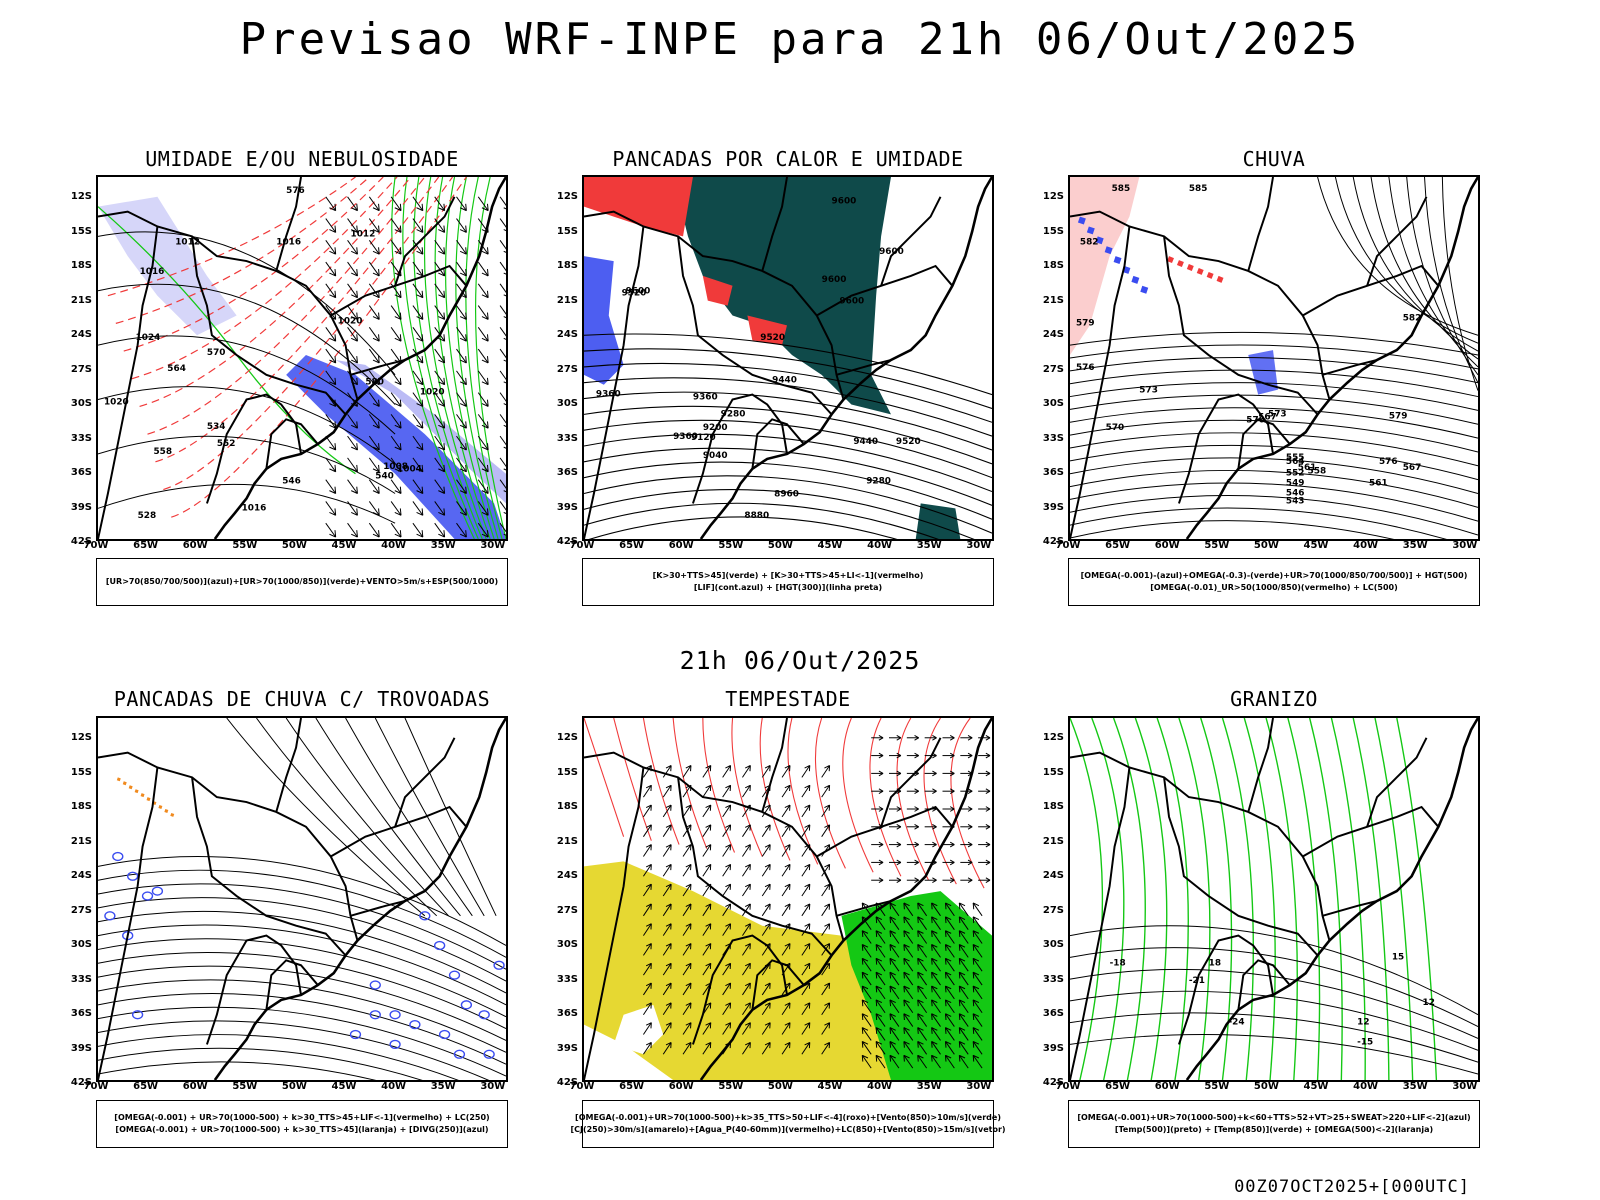 The height and width of the screenshot is (1200, 1600). Describe the element at coordinates (226, 444) in the screenshot. I see `contour-label: 552` at that location.